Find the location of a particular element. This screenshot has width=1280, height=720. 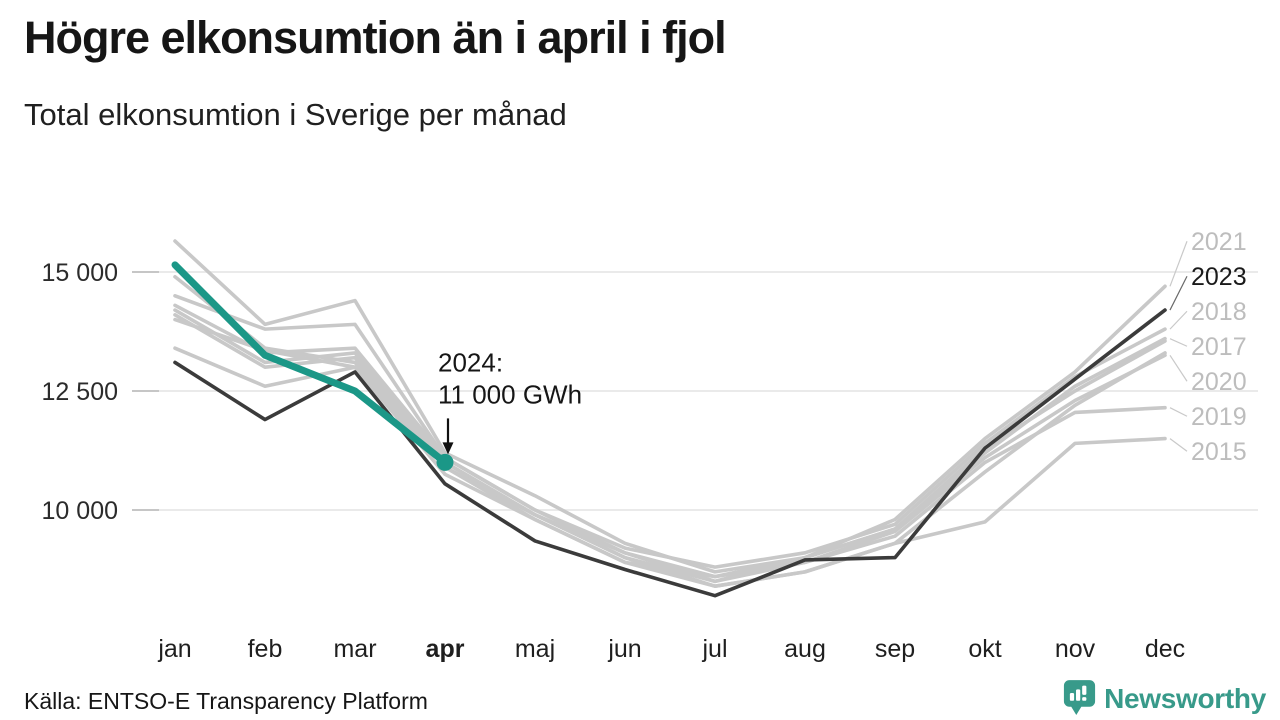

x-tick-label-feb: feb is located at coordinates (265, 649).